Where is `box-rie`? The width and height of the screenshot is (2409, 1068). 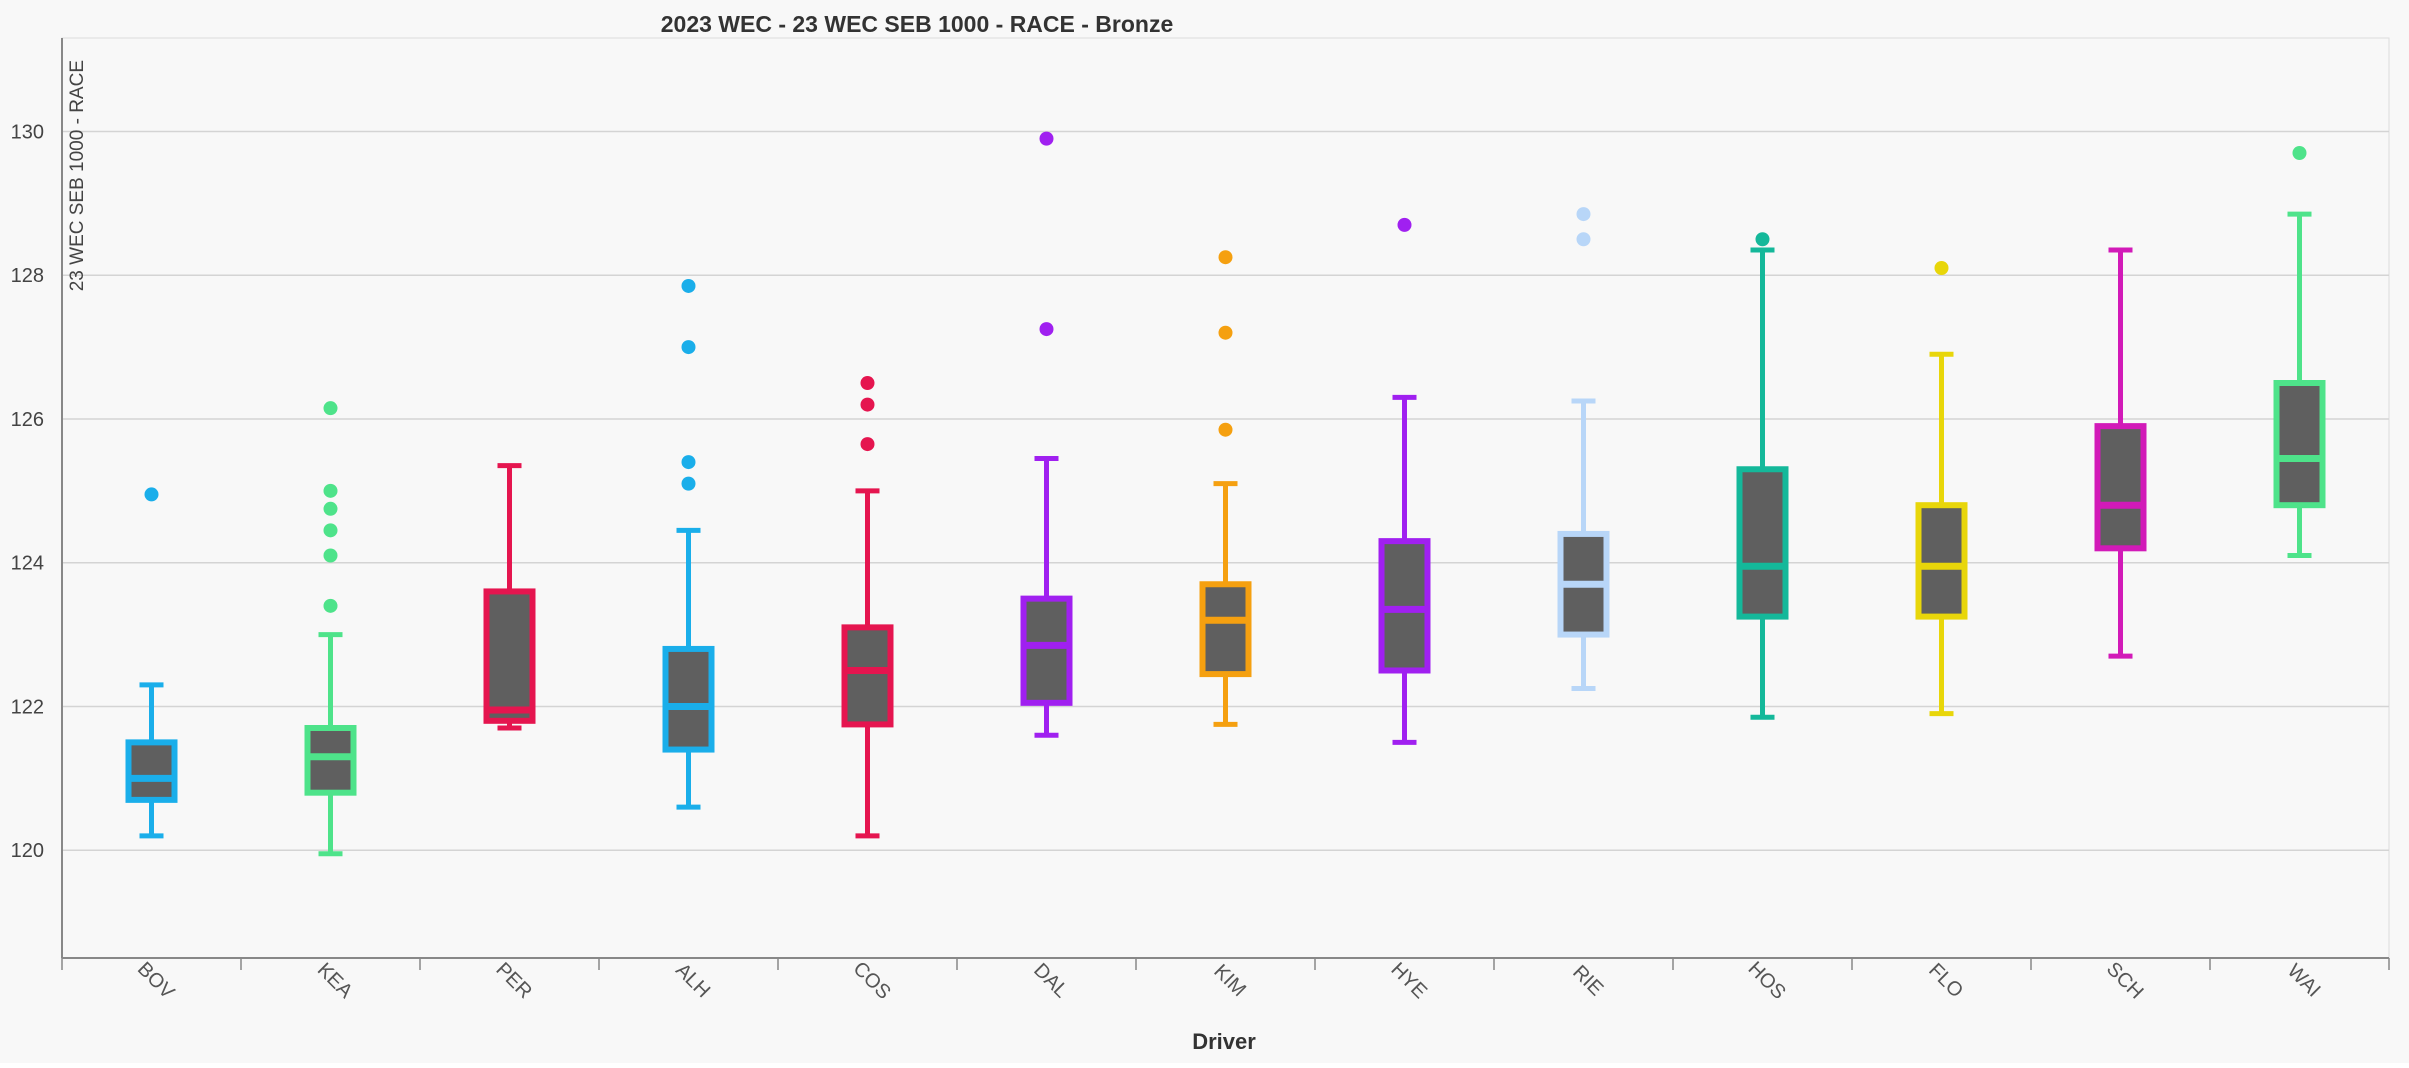
box-rie is located at coordinates (1583, 449).